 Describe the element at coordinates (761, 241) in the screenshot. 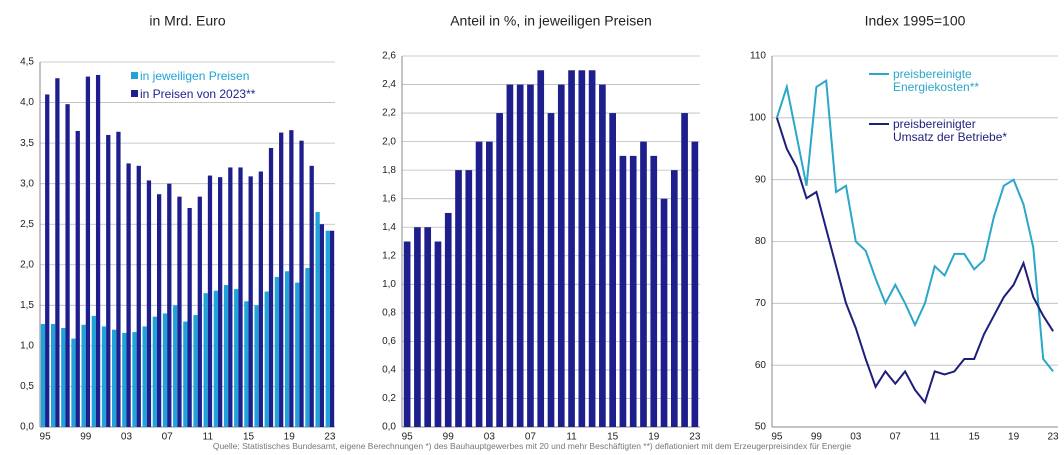

I see `y-tick-label: 80` at that location.